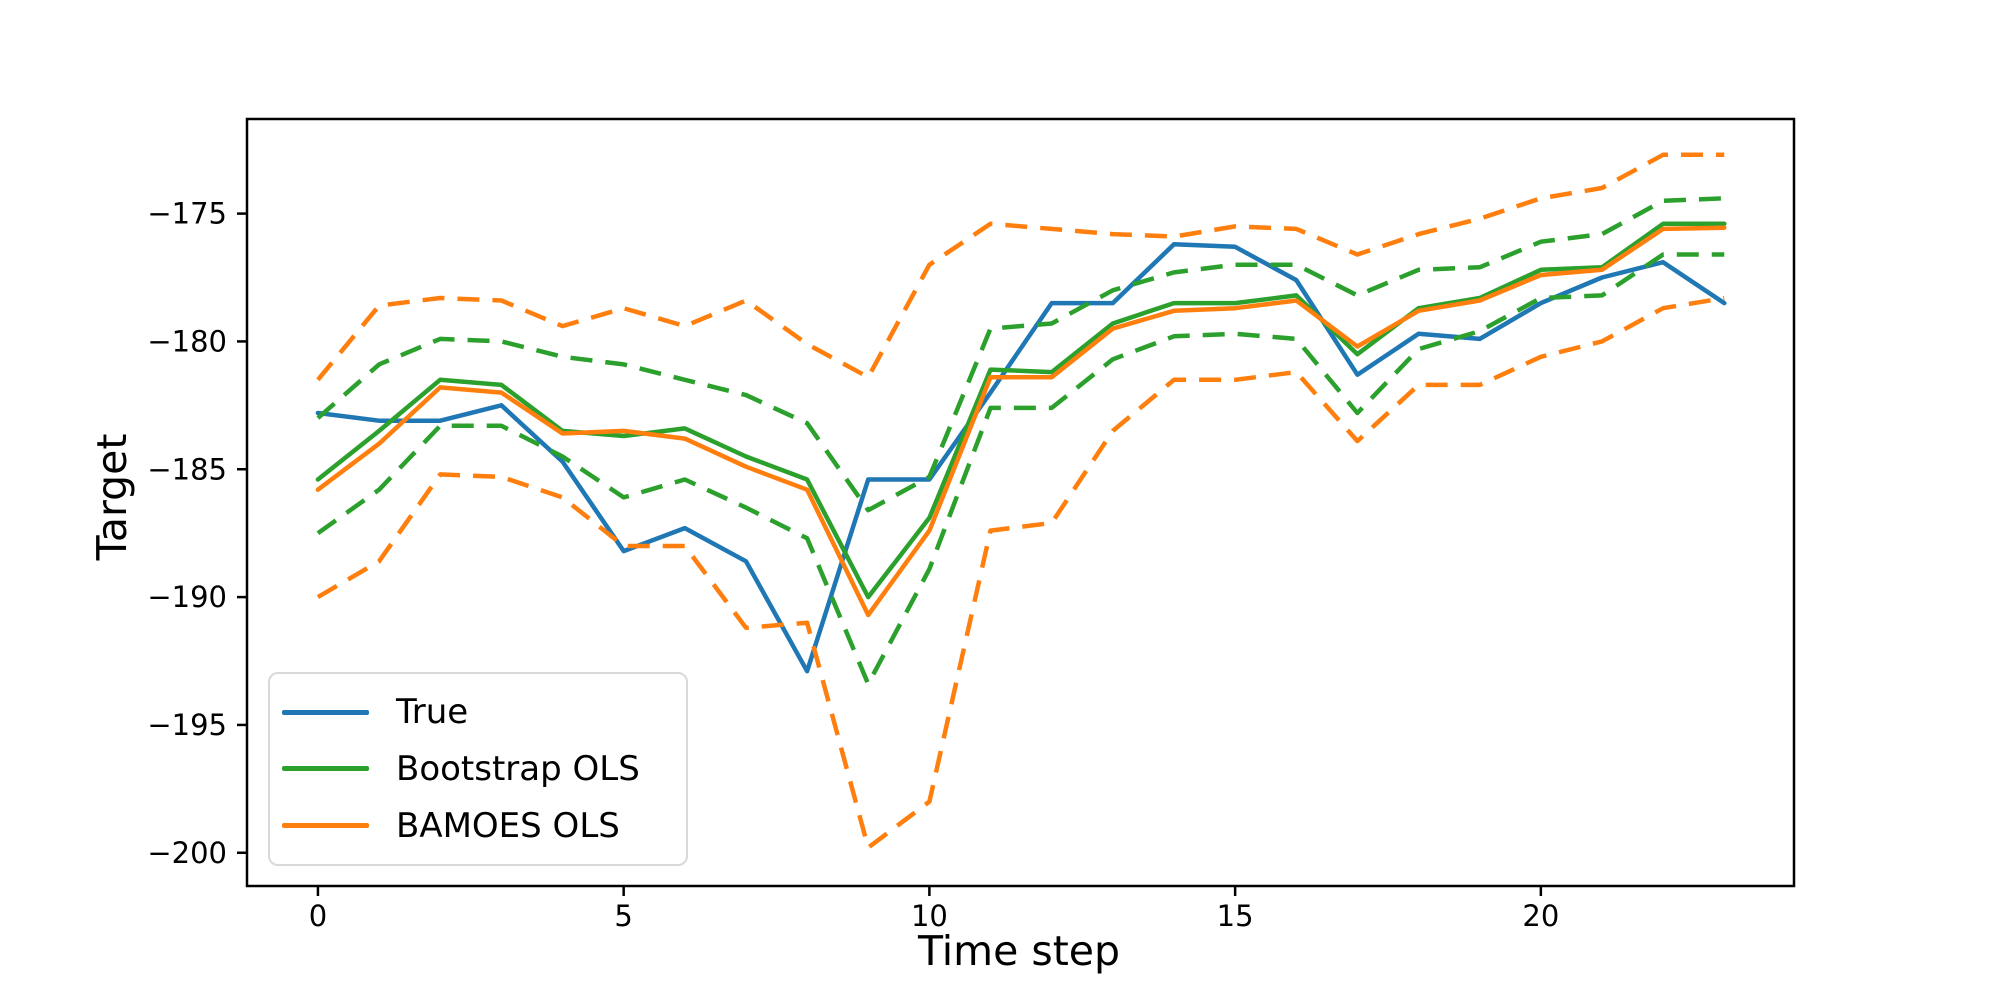 Image resolution: width=1993 pixels, height=997 pixels. What do you see at coordinates (929, 916) in the screenshot?
I see `x-tick-label: 10` at bounding box center [929, 916].